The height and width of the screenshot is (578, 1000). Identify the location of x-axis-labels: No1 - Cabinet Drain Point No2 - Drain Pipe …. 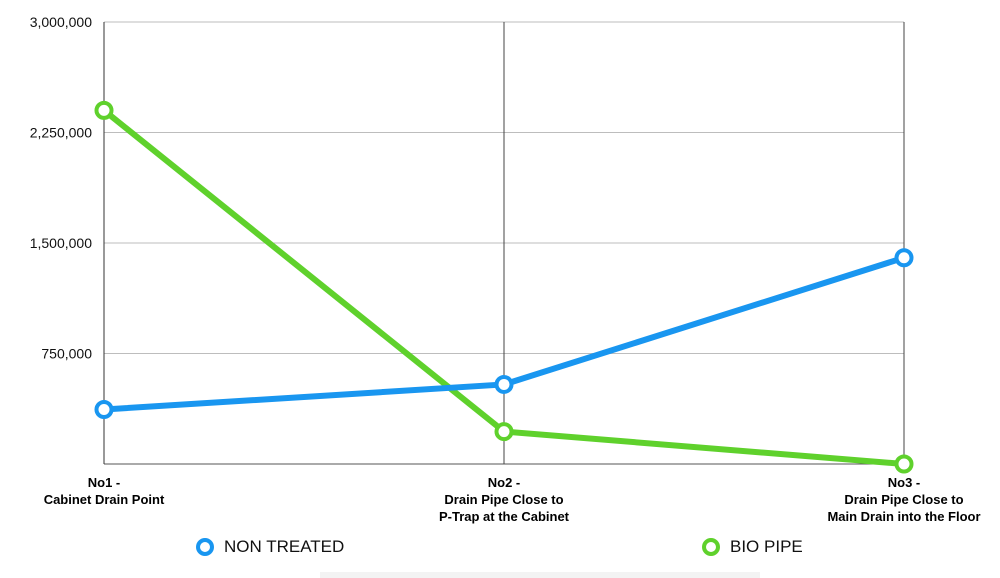
(512, 499).